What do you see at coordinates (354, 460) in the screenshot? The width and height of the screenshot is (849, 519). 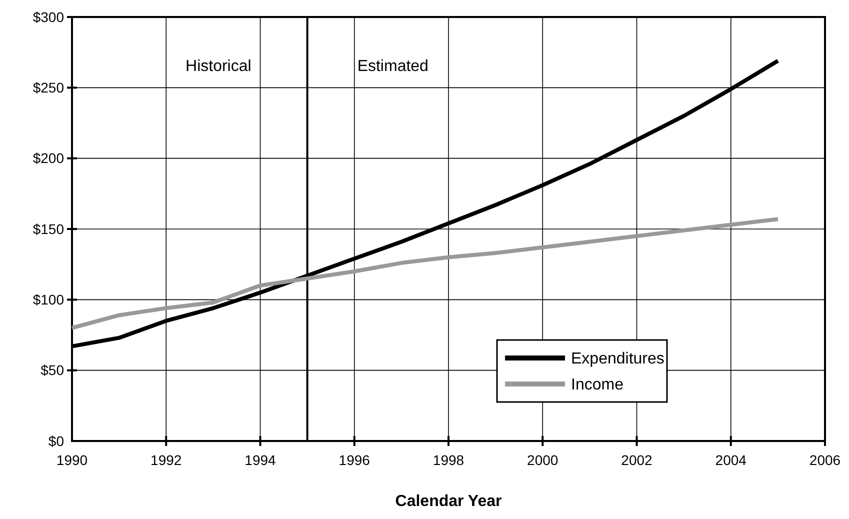 I see `x-tick-label: 1996` at bounding box center [354, 460].